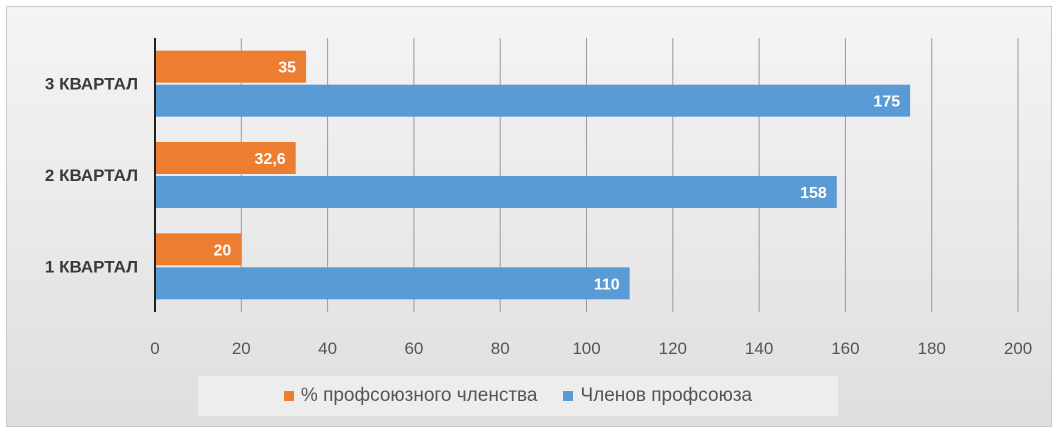 The height and width of the screenshot is (433, 1058). Describe the element at coordinates (813, 193) in the screenshot. I see `data-label: 158` at that location.